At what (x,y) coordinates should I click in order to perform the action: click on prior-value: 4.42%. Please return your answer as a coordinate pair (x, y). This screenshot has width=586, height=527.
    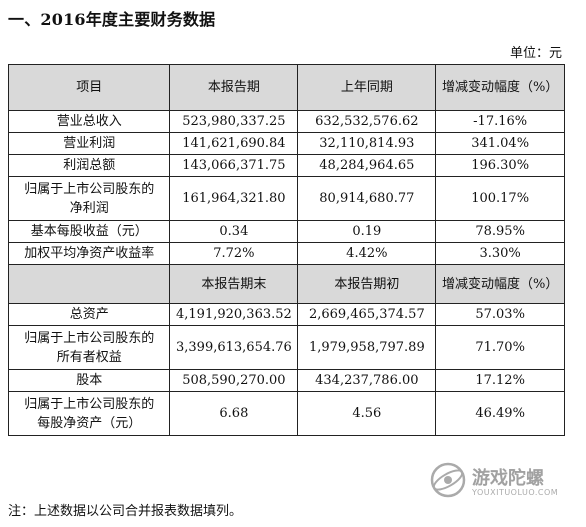
    Looking at the image, I should click on (367, 253).